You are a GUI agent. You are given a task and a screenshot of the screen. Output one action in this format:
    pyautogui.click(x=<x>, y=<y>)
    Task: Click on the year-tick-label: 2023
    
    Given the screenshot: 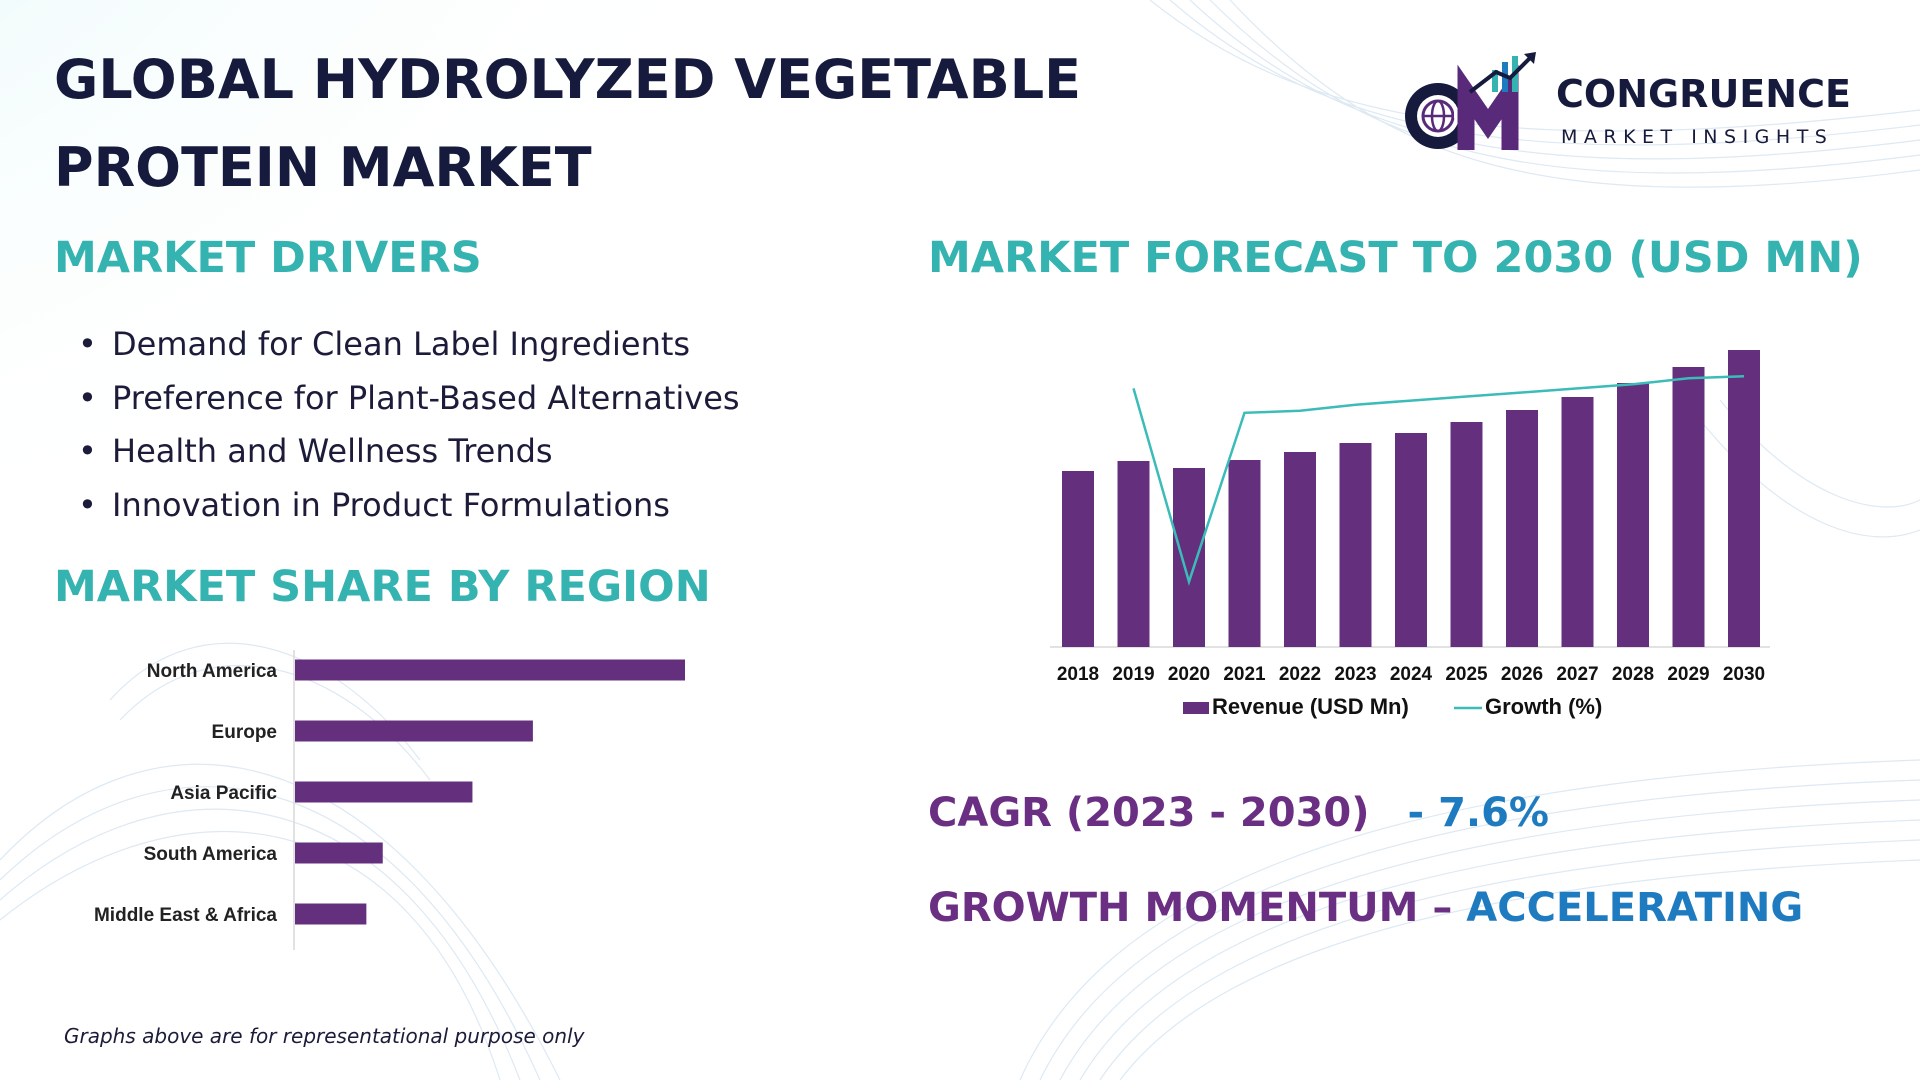 What is the action you would take?
    pyautogui.click(x=1355, y=674)
    